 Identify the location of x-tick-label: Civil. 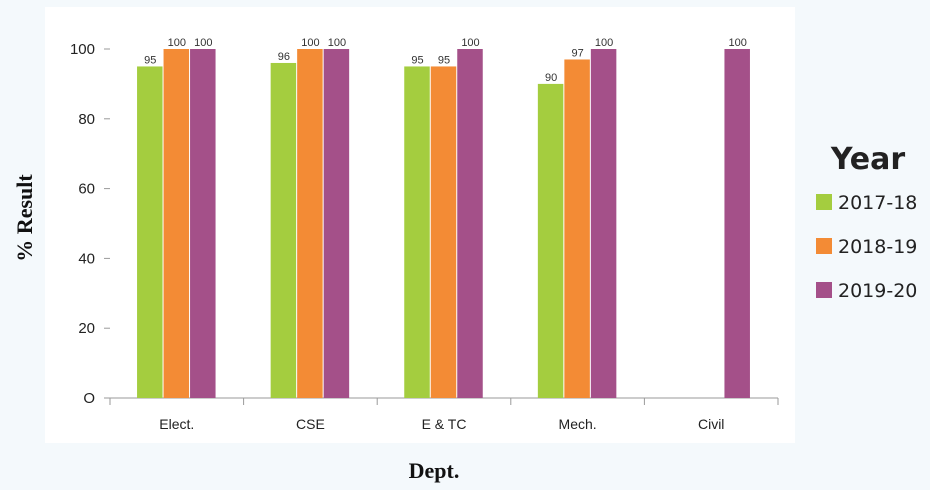
(711, 424).